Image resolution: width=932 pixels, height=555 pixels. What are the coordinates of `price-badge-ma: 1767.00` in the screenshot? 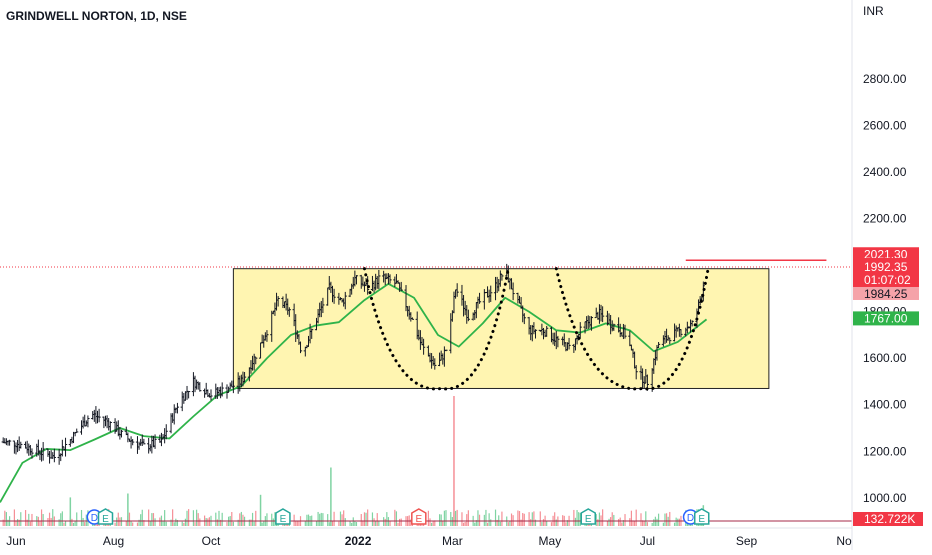 It's located at (886, 318).